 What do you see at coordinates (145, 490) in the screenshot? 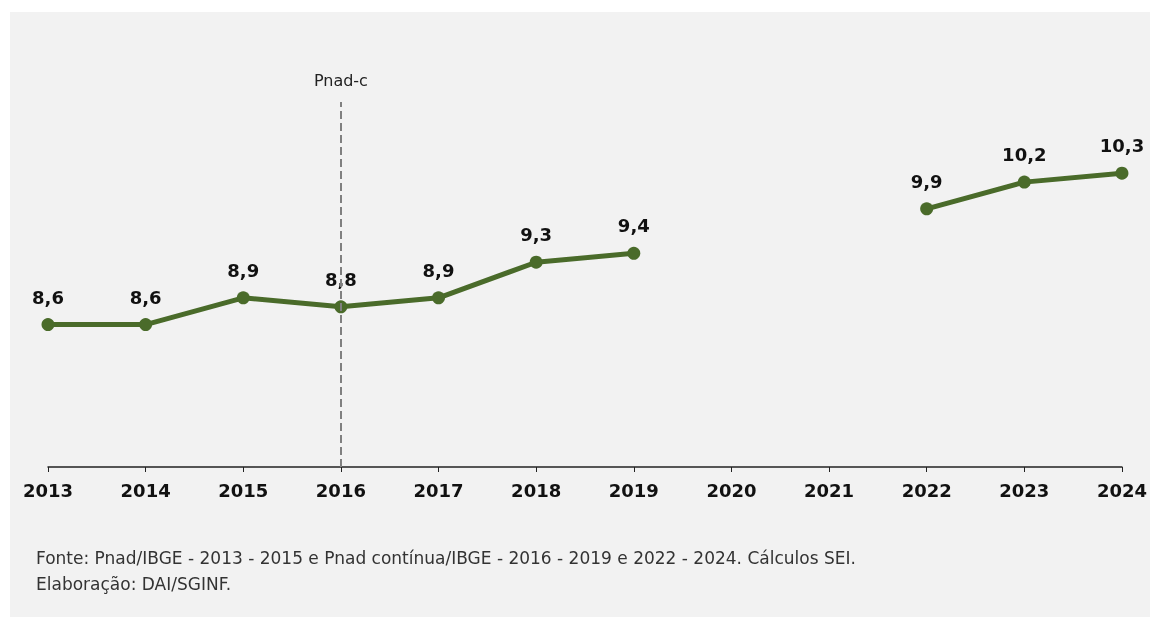
I see `x-tick-label: 2014` at bounding box center [145, 490].